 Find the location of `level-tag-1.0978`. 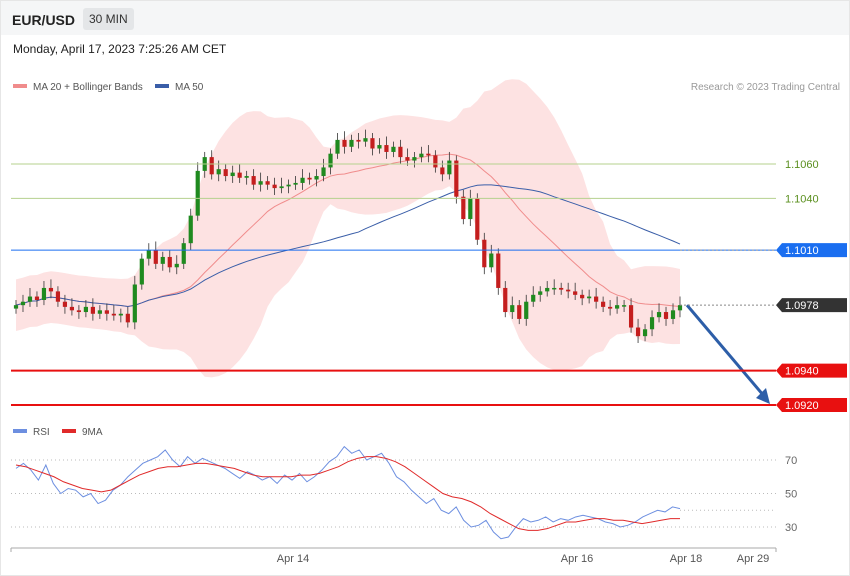

level-tag-1.0978 is located at coordinates (811, 305).